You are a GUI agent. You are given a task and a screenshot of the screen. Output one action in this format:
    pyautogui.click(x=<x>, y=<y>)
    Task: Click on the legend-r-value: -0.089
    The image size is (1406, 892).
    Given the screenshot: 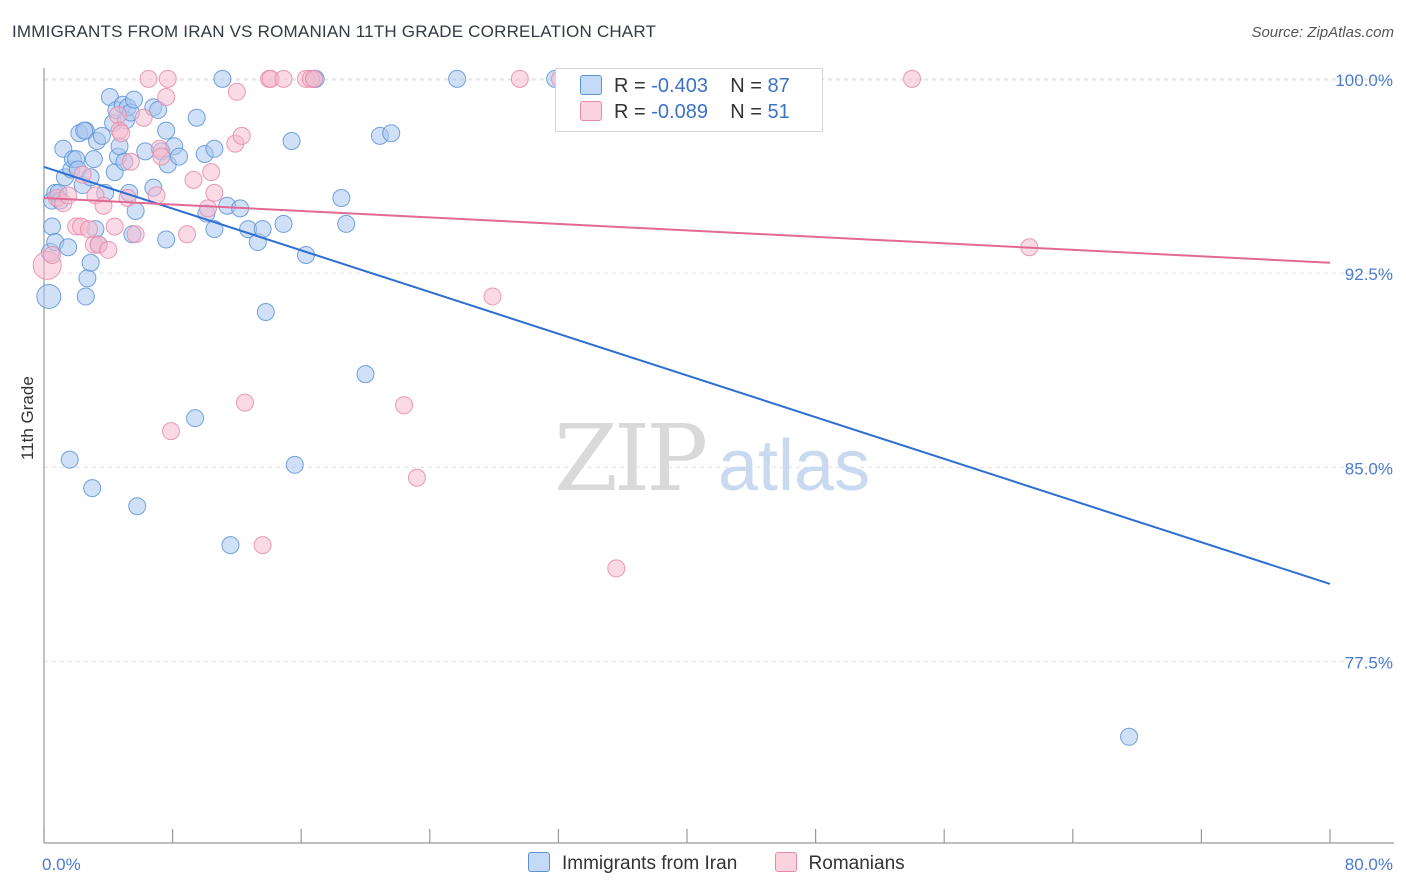 What is the action you would take?
    pyautogui.click(x=679, y=112)
    